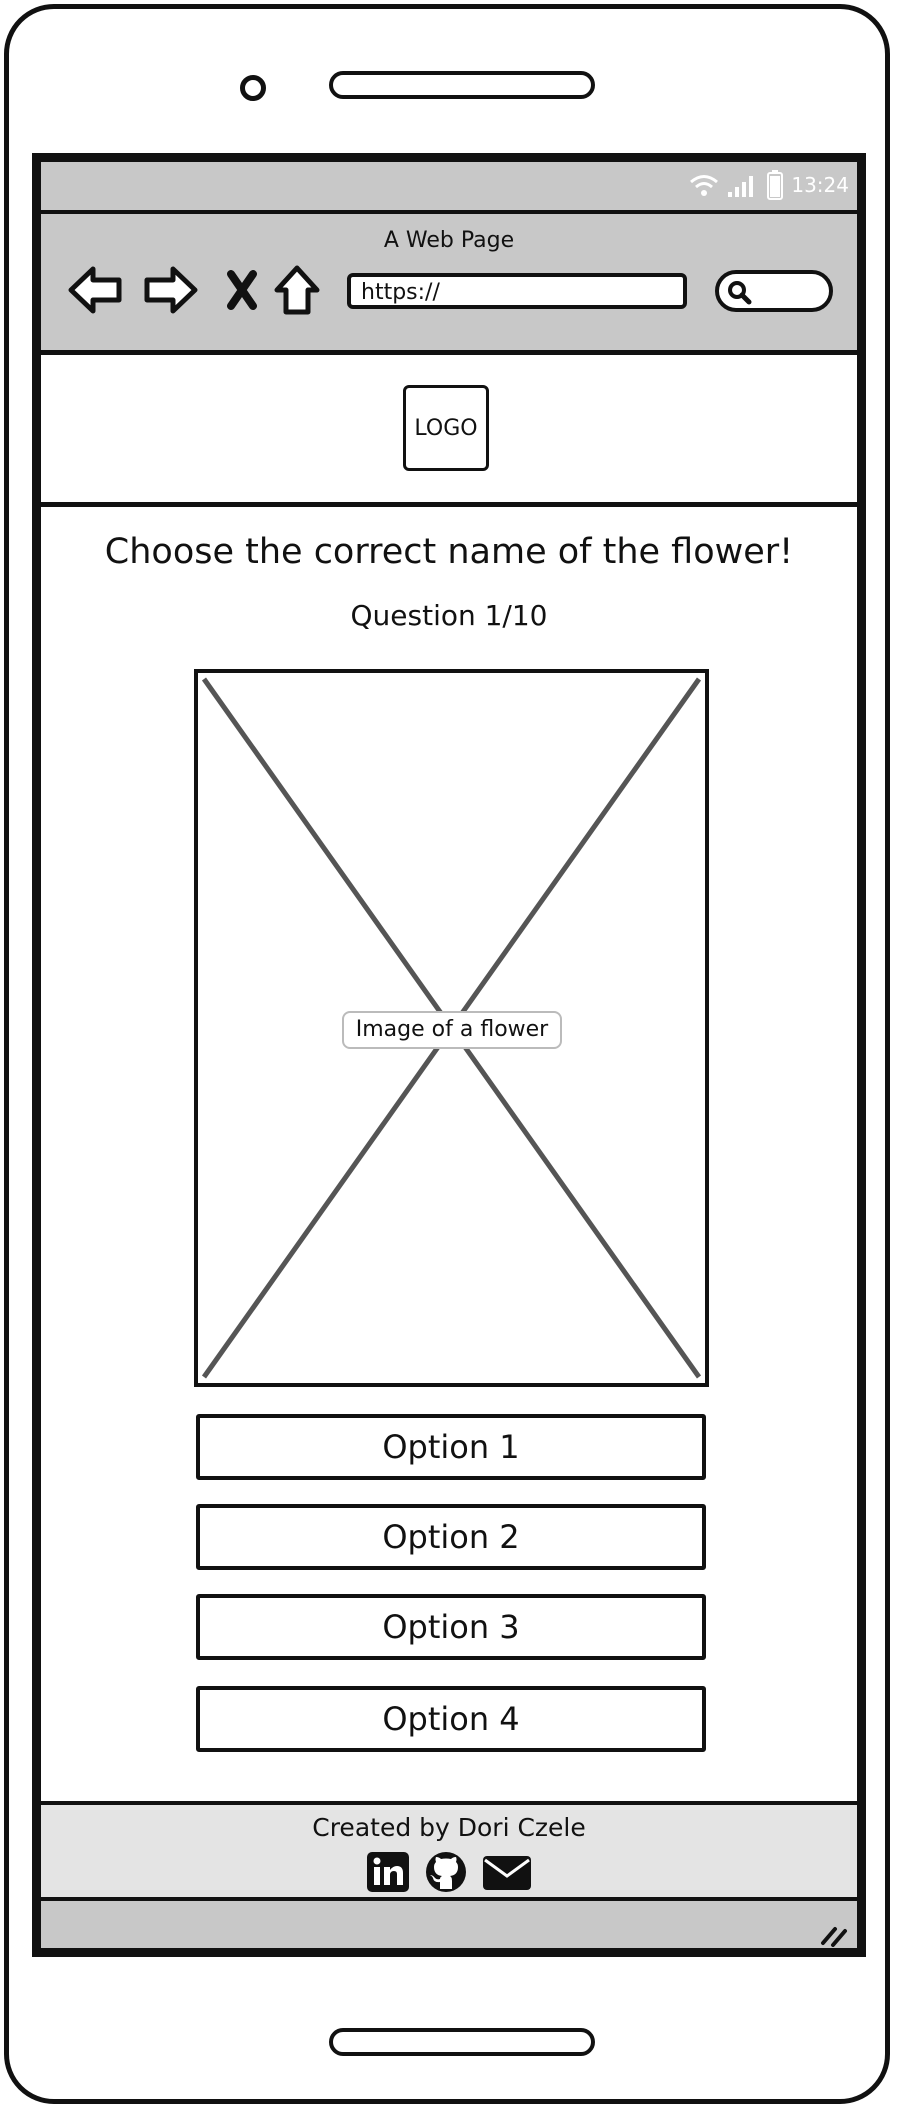  Describe the element at coordinates (388, 1874) in the screenshot. I see `linkedin-icon` at that location.